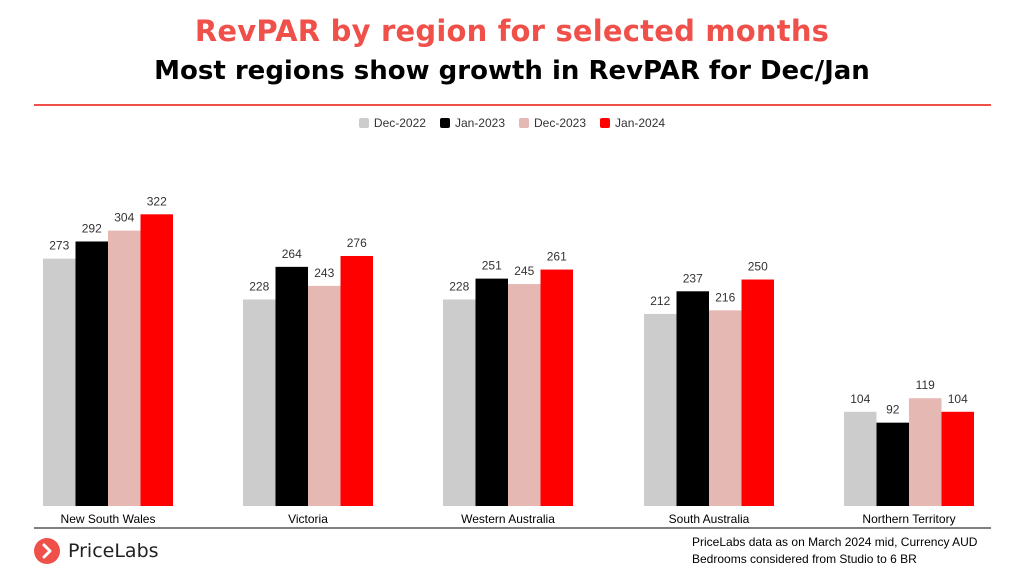 The width and height of the screenshot is (1024, 576). I want to click on legend-item-dec-2023: Dec-2023, so click(552, 123).